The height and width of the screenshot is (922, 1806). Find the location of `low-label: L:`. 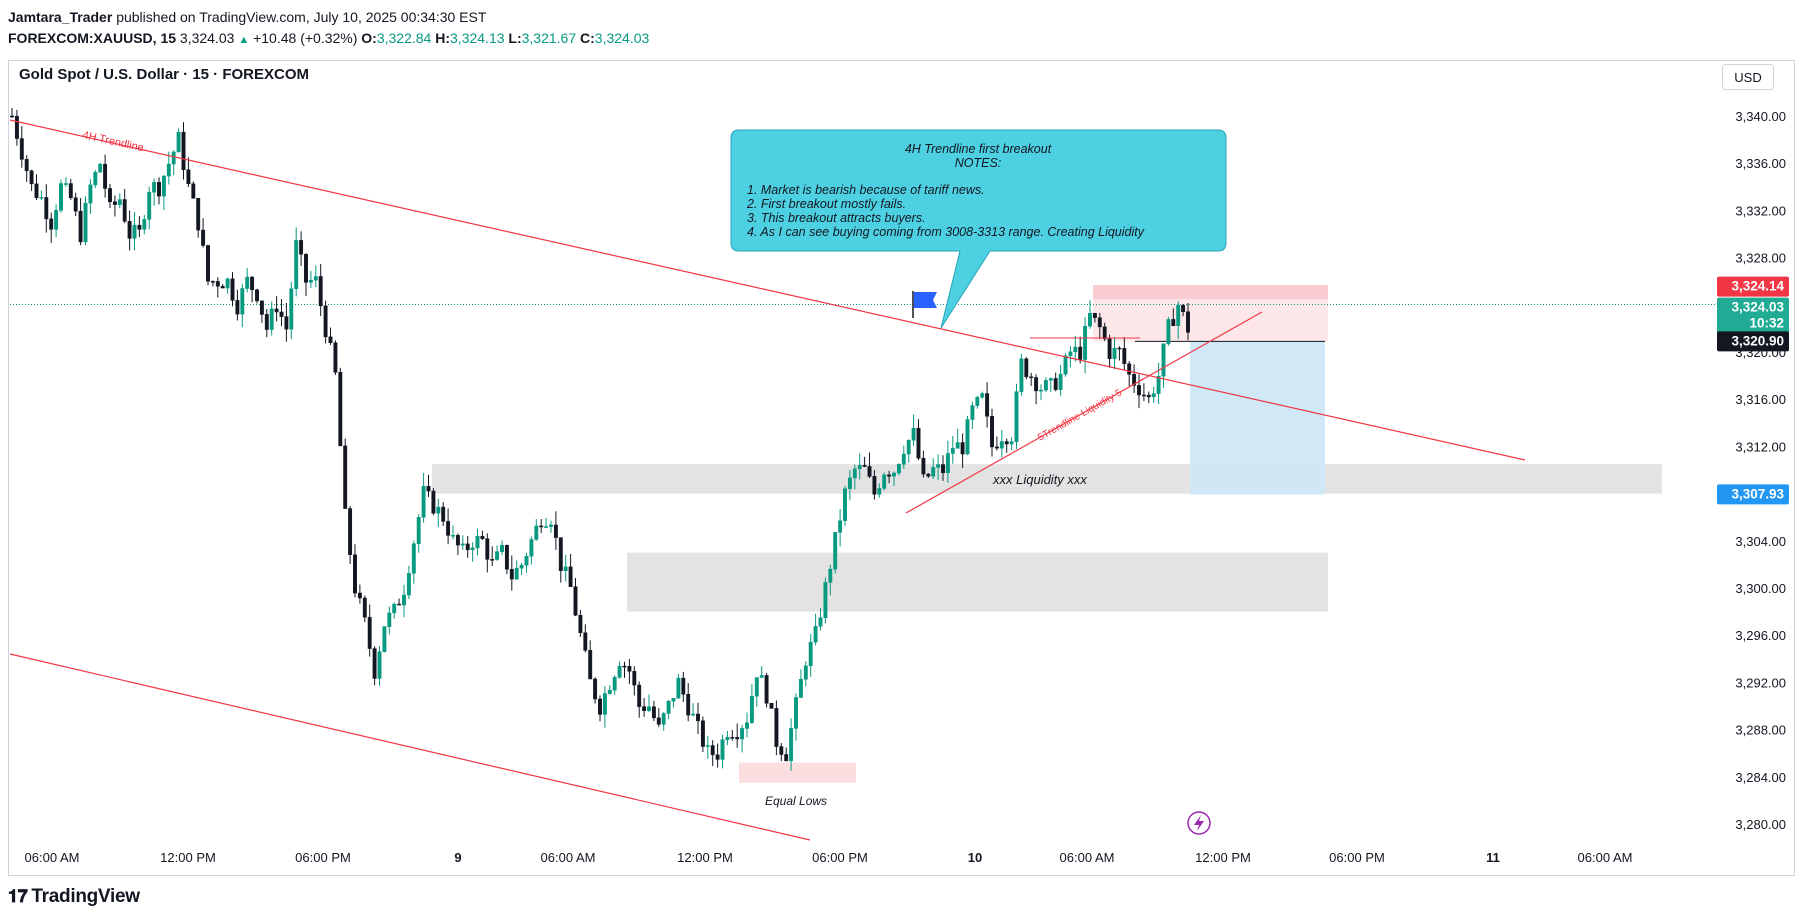

low-label: L: is located at coordinates (515, 38).